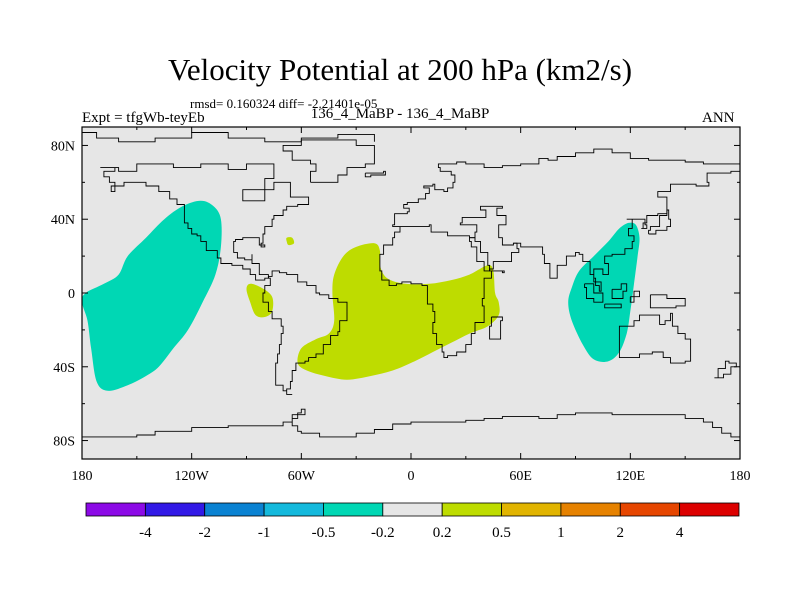 The image size is (800, 600). What do you see at coordinates (718, 118) in the screenshot?
I see `season-label: ANN` at bounding box center [718, 118].